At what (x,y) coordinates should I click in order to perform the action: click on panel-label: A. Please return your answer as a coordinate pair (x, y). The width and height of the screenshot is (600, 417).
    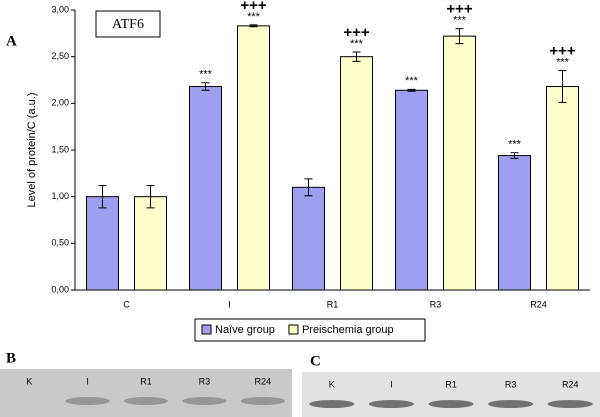
    Looking at the image, I should click on (11, 41).